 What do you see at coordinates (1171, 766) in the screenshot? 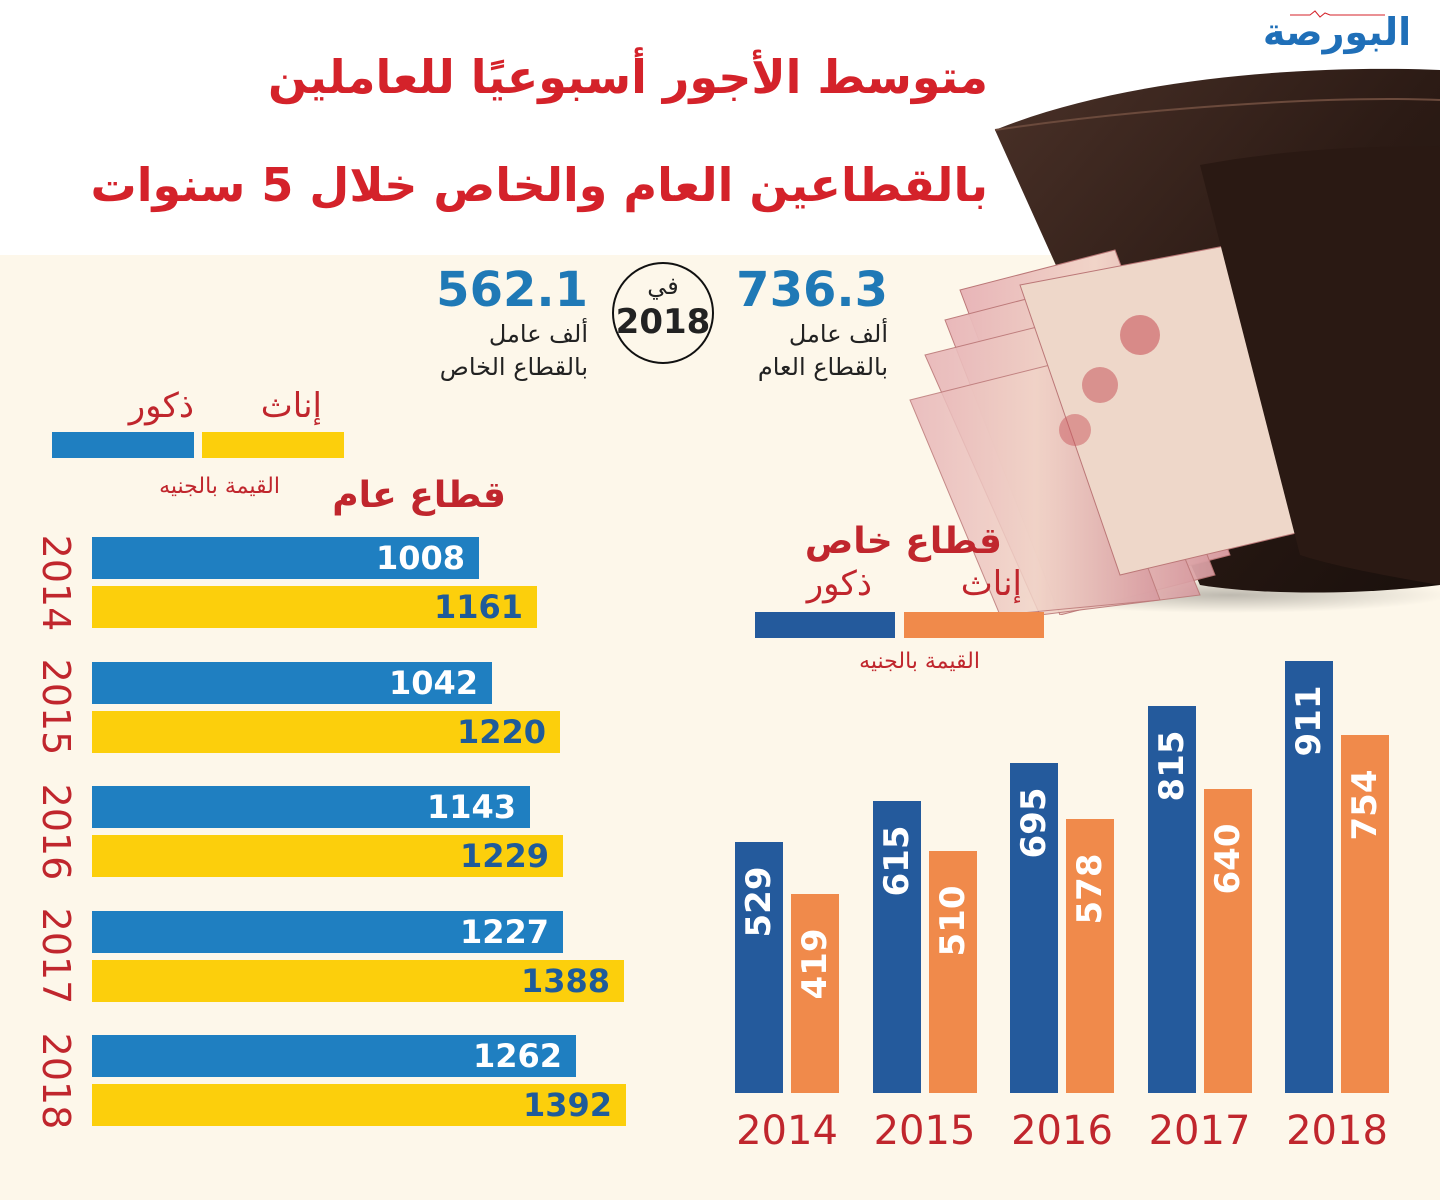
I see `private-bar-value-label: 815` at bounding box center [1171, 766].